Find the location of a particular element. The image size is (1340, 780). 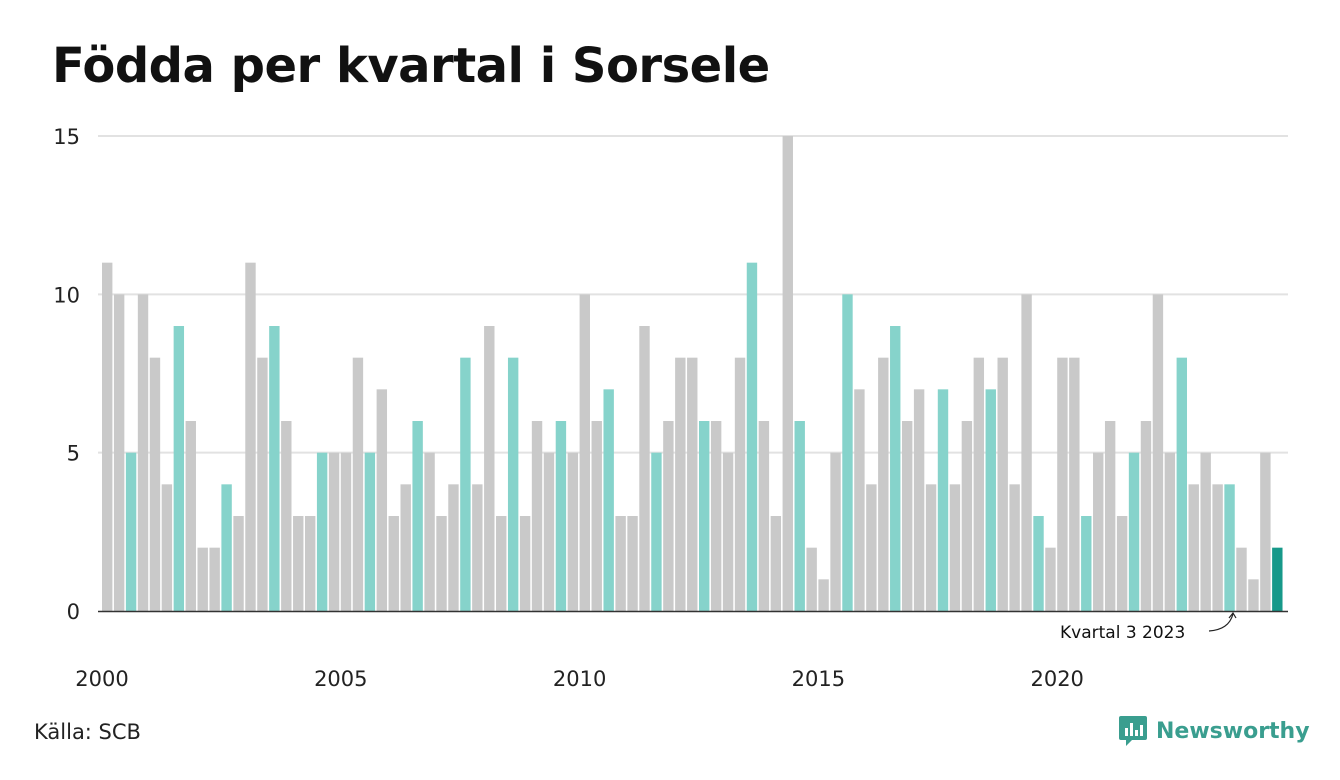

y-tick-label: 0 is located at coordinates (73, 612).